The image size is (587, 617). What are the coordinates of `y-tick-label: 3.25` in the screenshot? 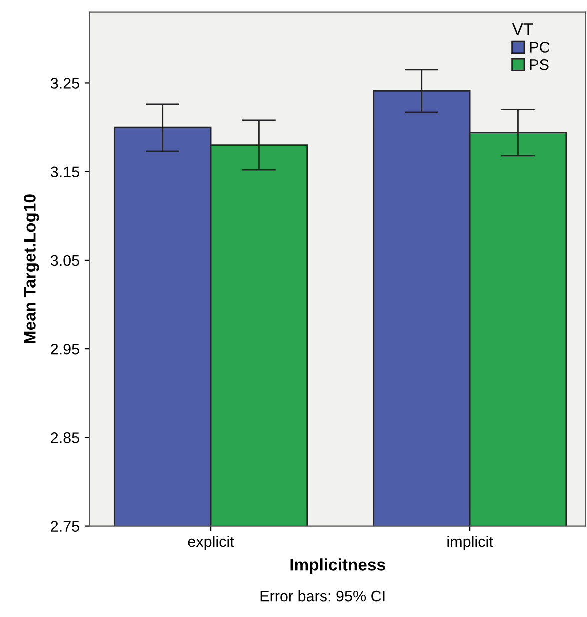 It's located at (65, 83).